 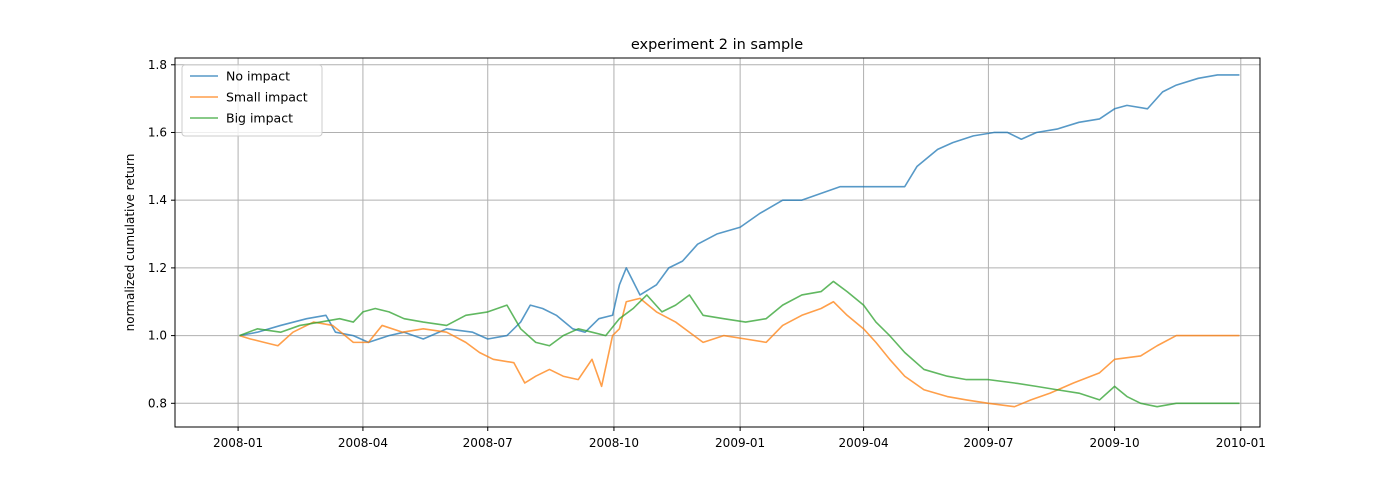 What do you see at coordinates (130, 243) in the screenshot?
I see `y-axis-label: normalized cumulative return` at bounding box center [130, 243].